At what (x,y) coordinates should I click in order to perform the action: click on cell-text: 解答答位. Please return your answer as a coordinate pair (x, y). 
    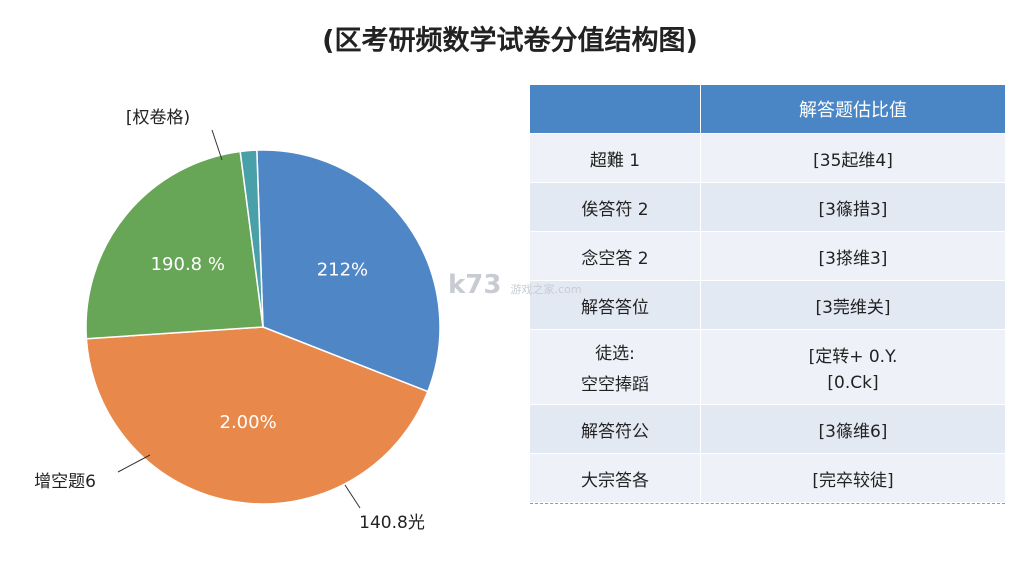
    Looking at the image, I should click on (615, 307).